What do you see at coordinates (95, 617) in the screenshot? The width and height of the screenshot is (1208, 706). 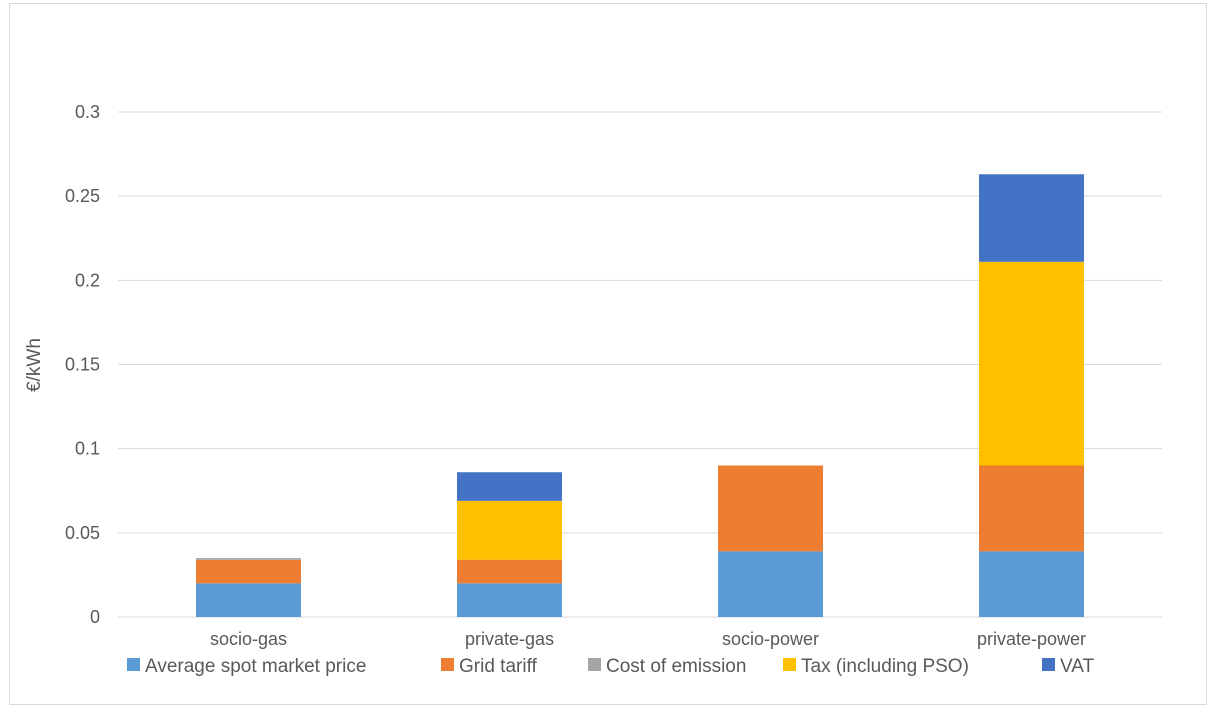 I see `y-tick-label: 0` at bounding box center [95, 617].